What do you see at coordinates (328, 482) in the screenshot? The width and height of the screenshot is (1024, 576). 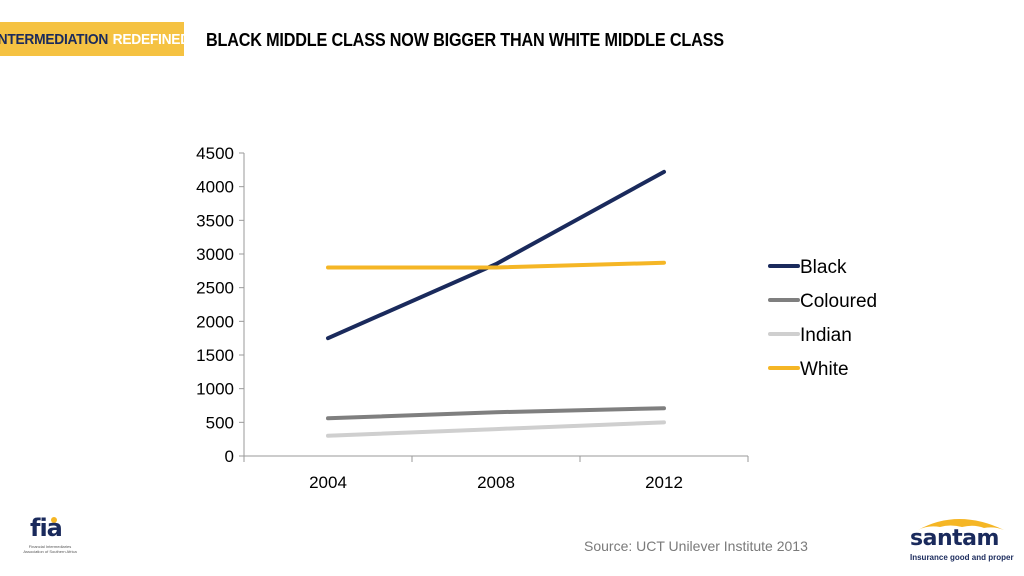 I see `x-tick-label: 2004` at bounding box center [328, 482].